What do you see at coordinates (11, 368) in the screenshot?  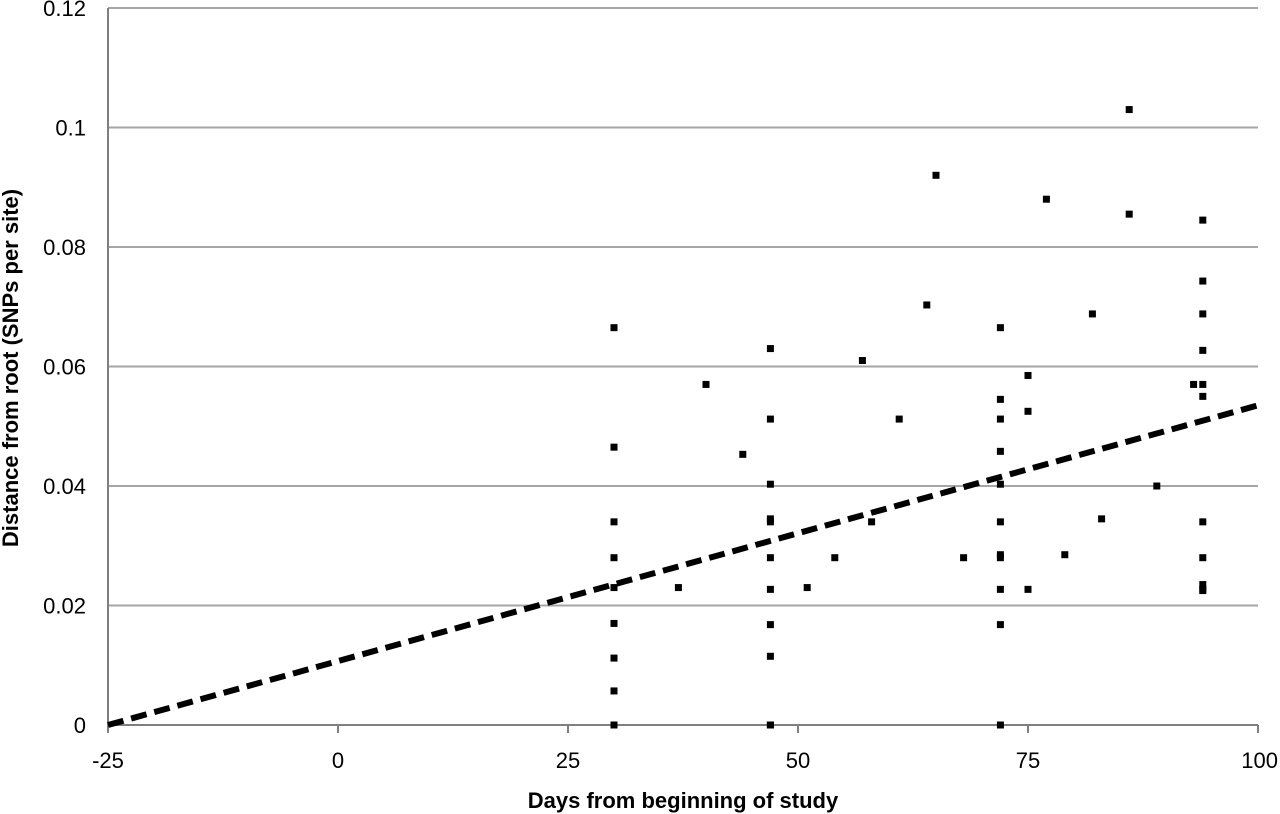 I see `y-axis-title: Distance from root (SNPs per site)` at bounding box center [11, 368].